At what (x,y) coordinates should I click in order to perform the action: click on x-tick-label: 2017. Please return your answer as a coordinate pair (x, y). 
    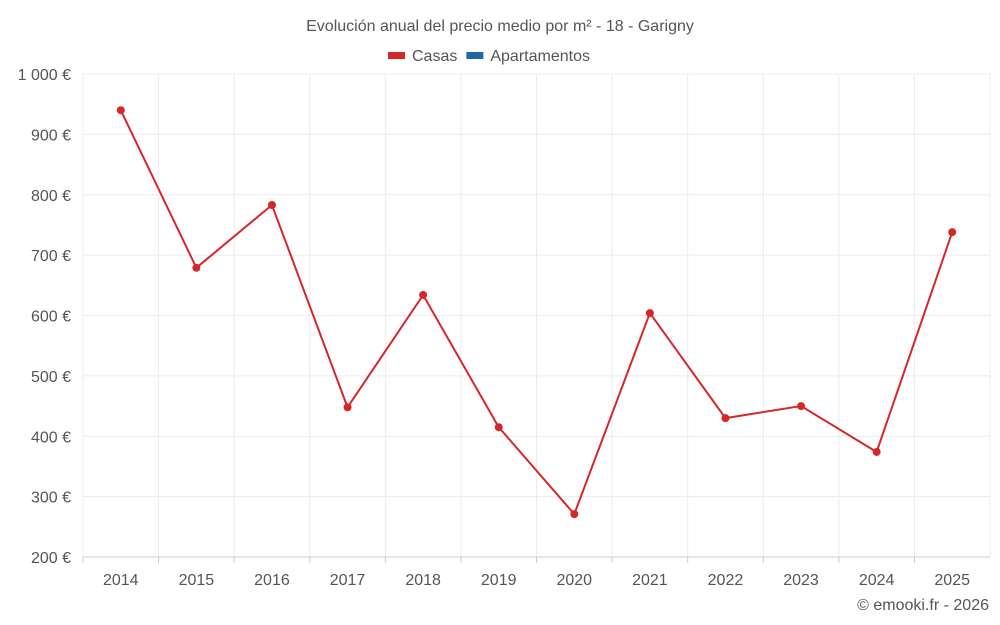
    Looking at the image, I should click on (348, 580).